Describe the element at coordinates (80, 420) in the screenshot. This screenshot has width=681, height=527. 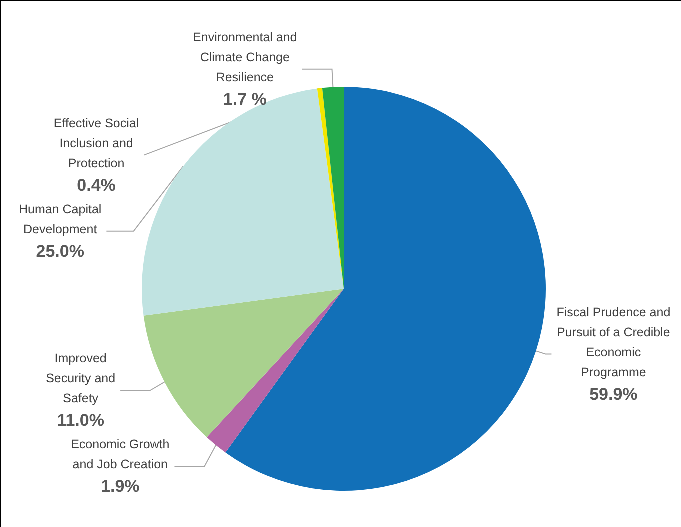
I see `data-label: 11.0%` at that location.